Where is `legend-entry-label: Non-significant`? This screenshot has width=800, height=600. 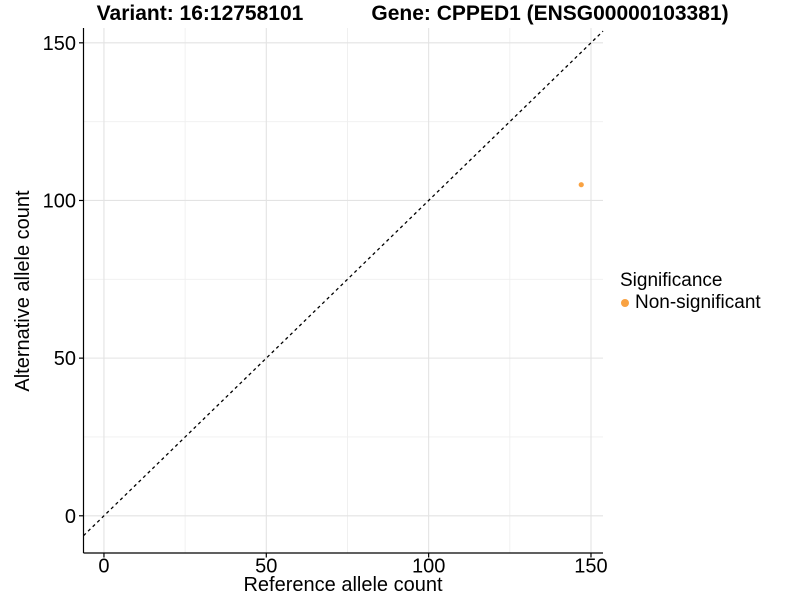
legend-entry-label: Non-significant is located at coordinates (698, 302).